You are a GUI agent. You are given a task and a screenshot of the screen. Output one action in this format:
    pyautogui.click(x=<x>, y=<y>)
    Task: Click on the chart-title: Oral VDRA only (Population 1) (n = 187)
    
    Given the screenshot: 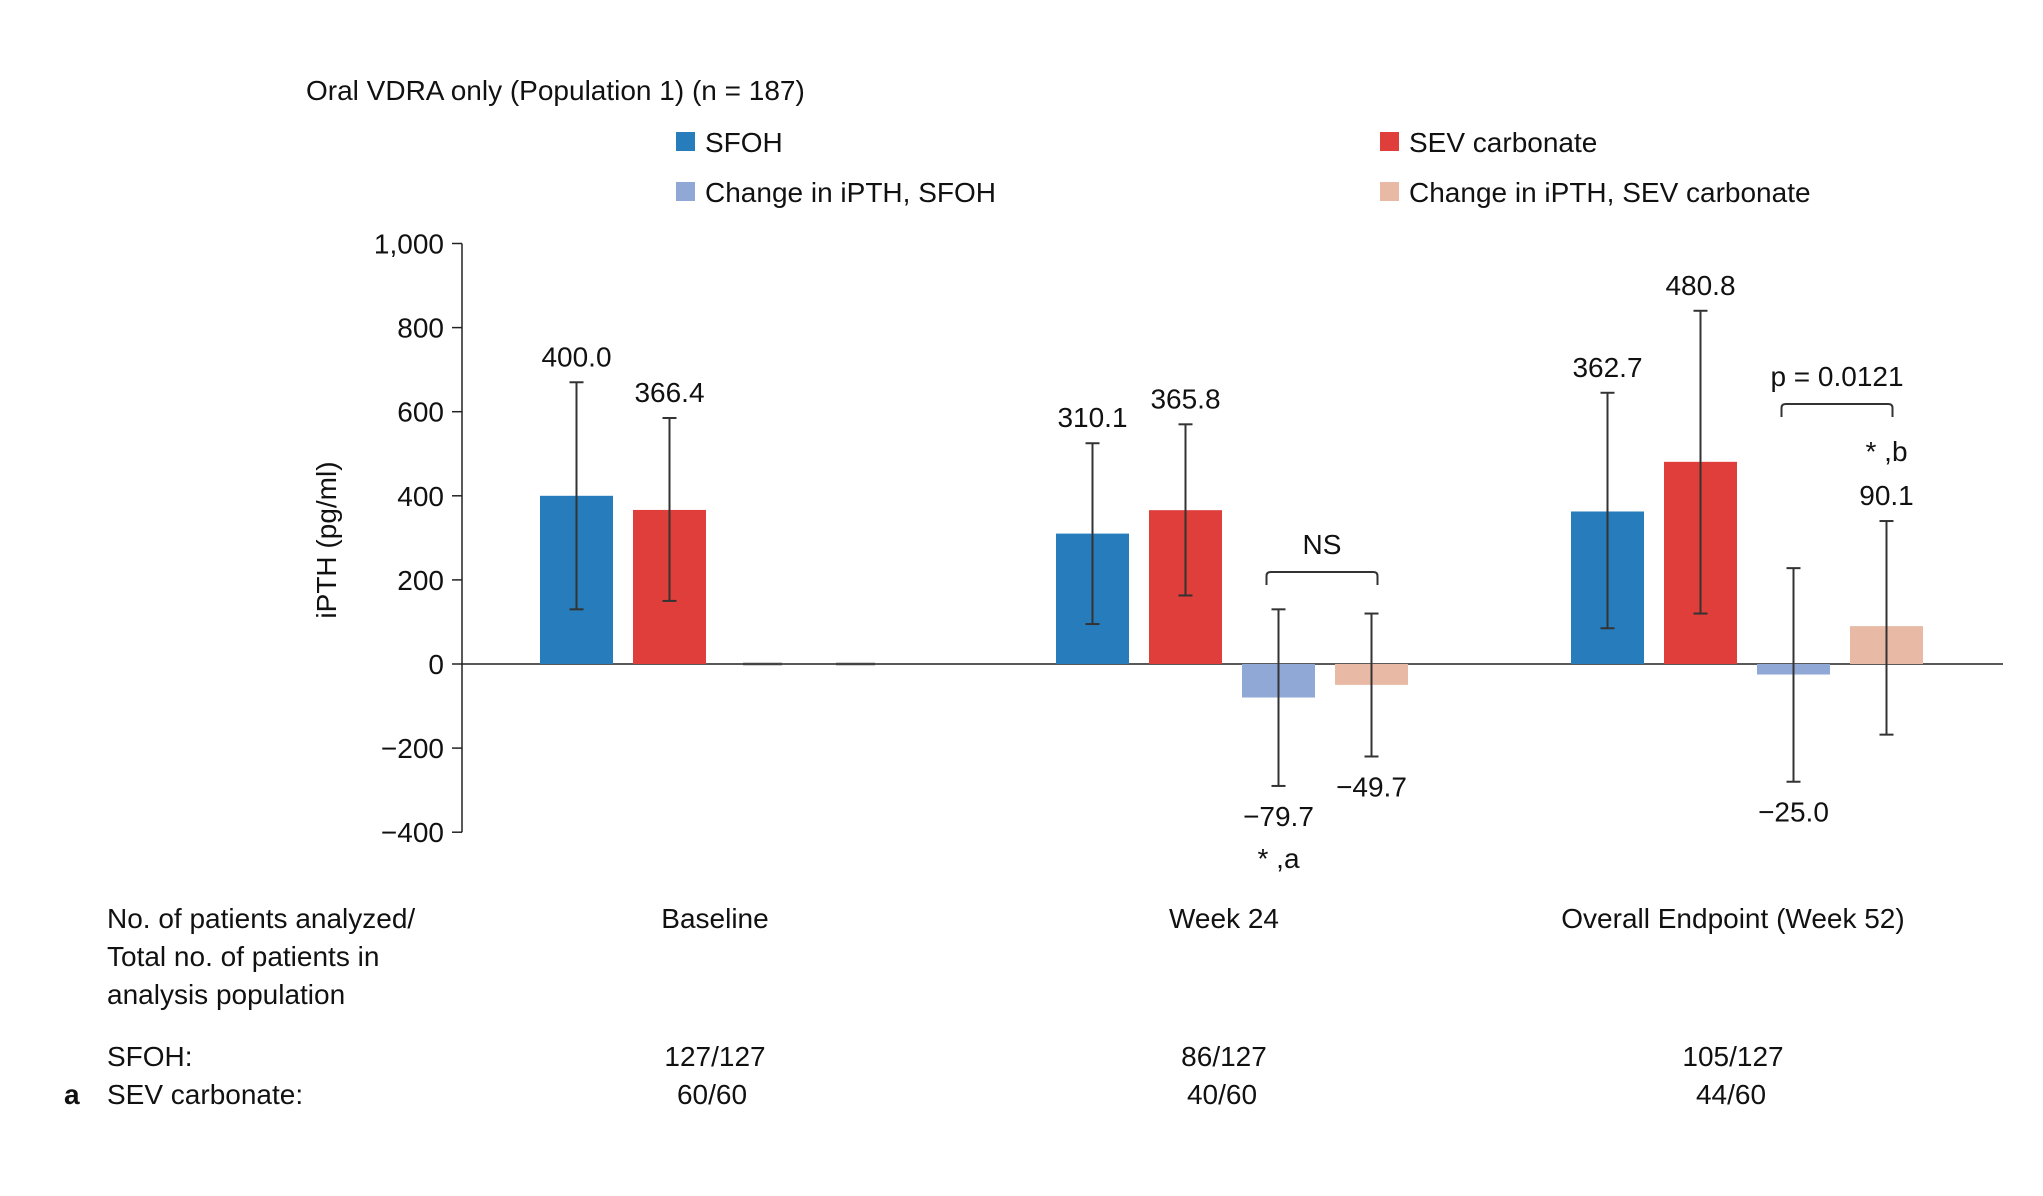 What is the action you would take?
    pyautogui.click(x=555, y=90)
    